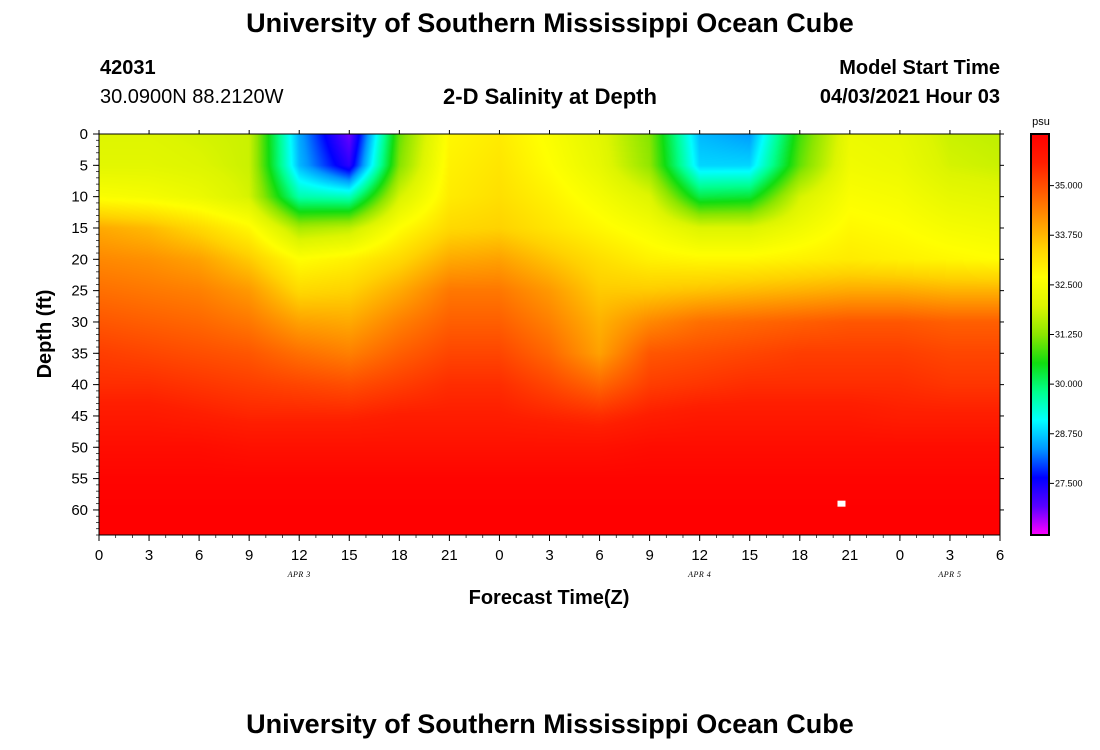  What do you see at coordinates (1069, 384) in the screenshot?
I see `colorbar-tick-label: 30.000` at bounding box center [1069, 384].